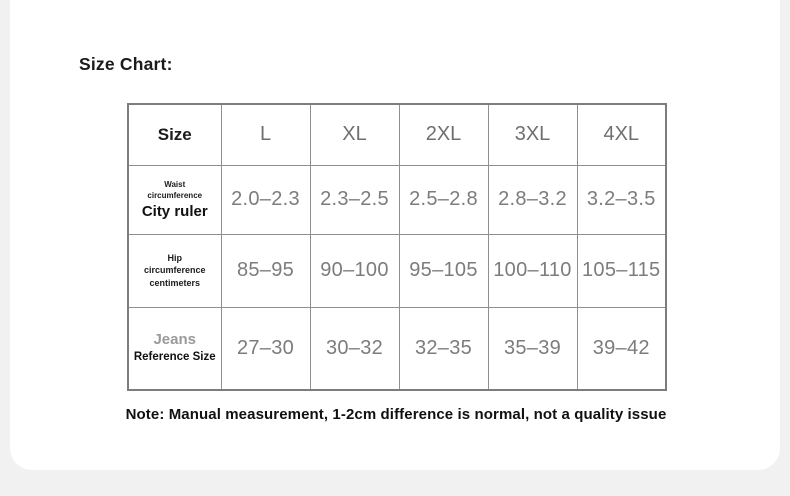 The image size is (790, 496). What do you see at coordinates (443, 348) in the screenshot?
I see `jeans-value-2XL: 32–35` at bounding box center [443, 348].